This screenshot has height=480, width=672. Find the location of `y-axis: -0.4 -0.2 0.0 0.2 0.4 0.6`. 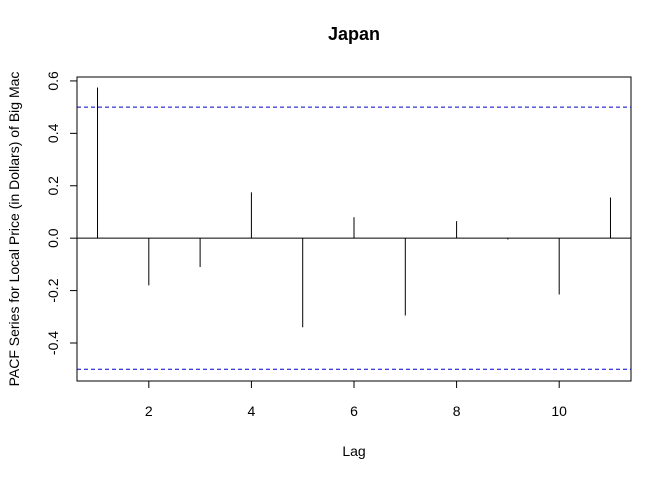

y-axis: -0.4 -0.2 0.0 0.2 0.4 0.6 is located at coordinates (61, 213).